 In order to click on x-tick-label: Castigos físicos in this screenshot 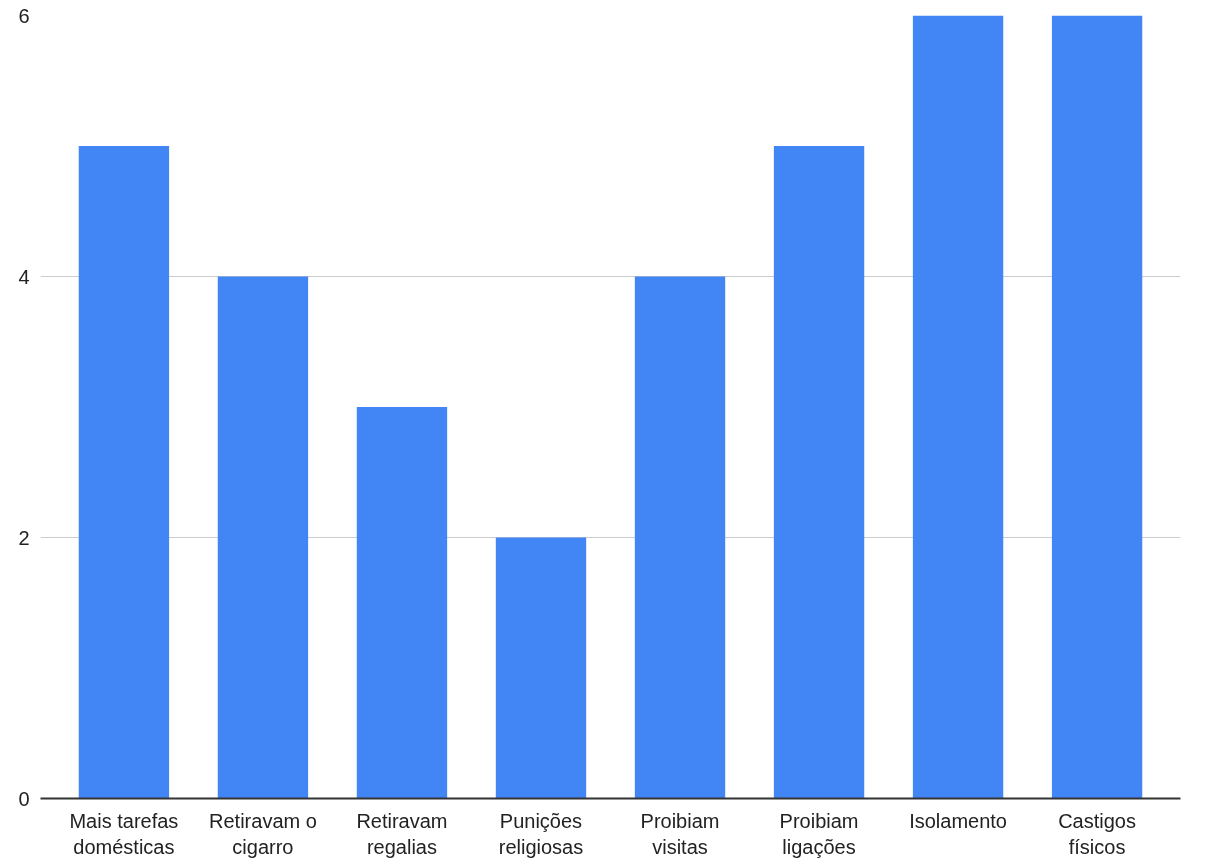, I will do `click(1097, 833)`.